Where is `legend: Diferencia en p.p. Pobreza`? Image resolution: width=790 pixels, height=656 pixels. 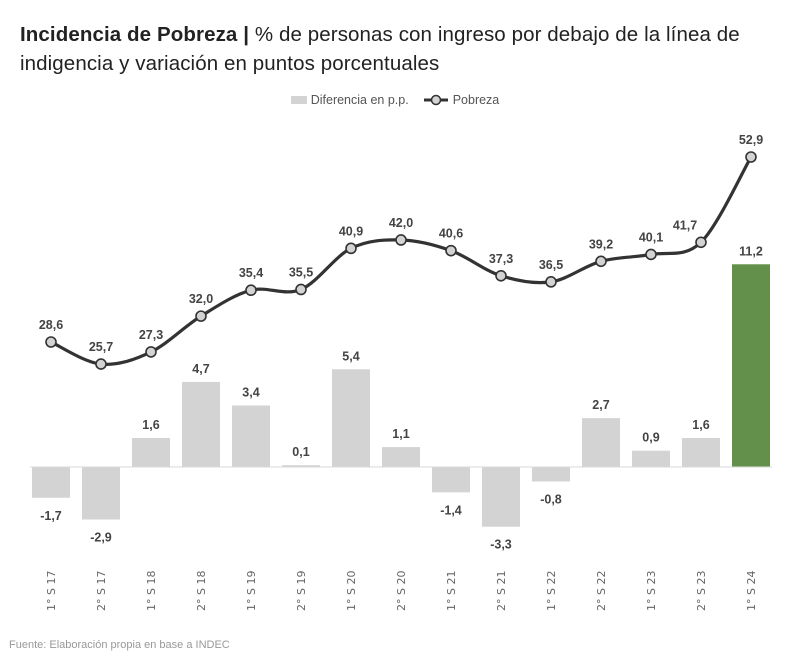
legend: Diferencia en p.p. Pobreza is located at coordinates (395, 100).